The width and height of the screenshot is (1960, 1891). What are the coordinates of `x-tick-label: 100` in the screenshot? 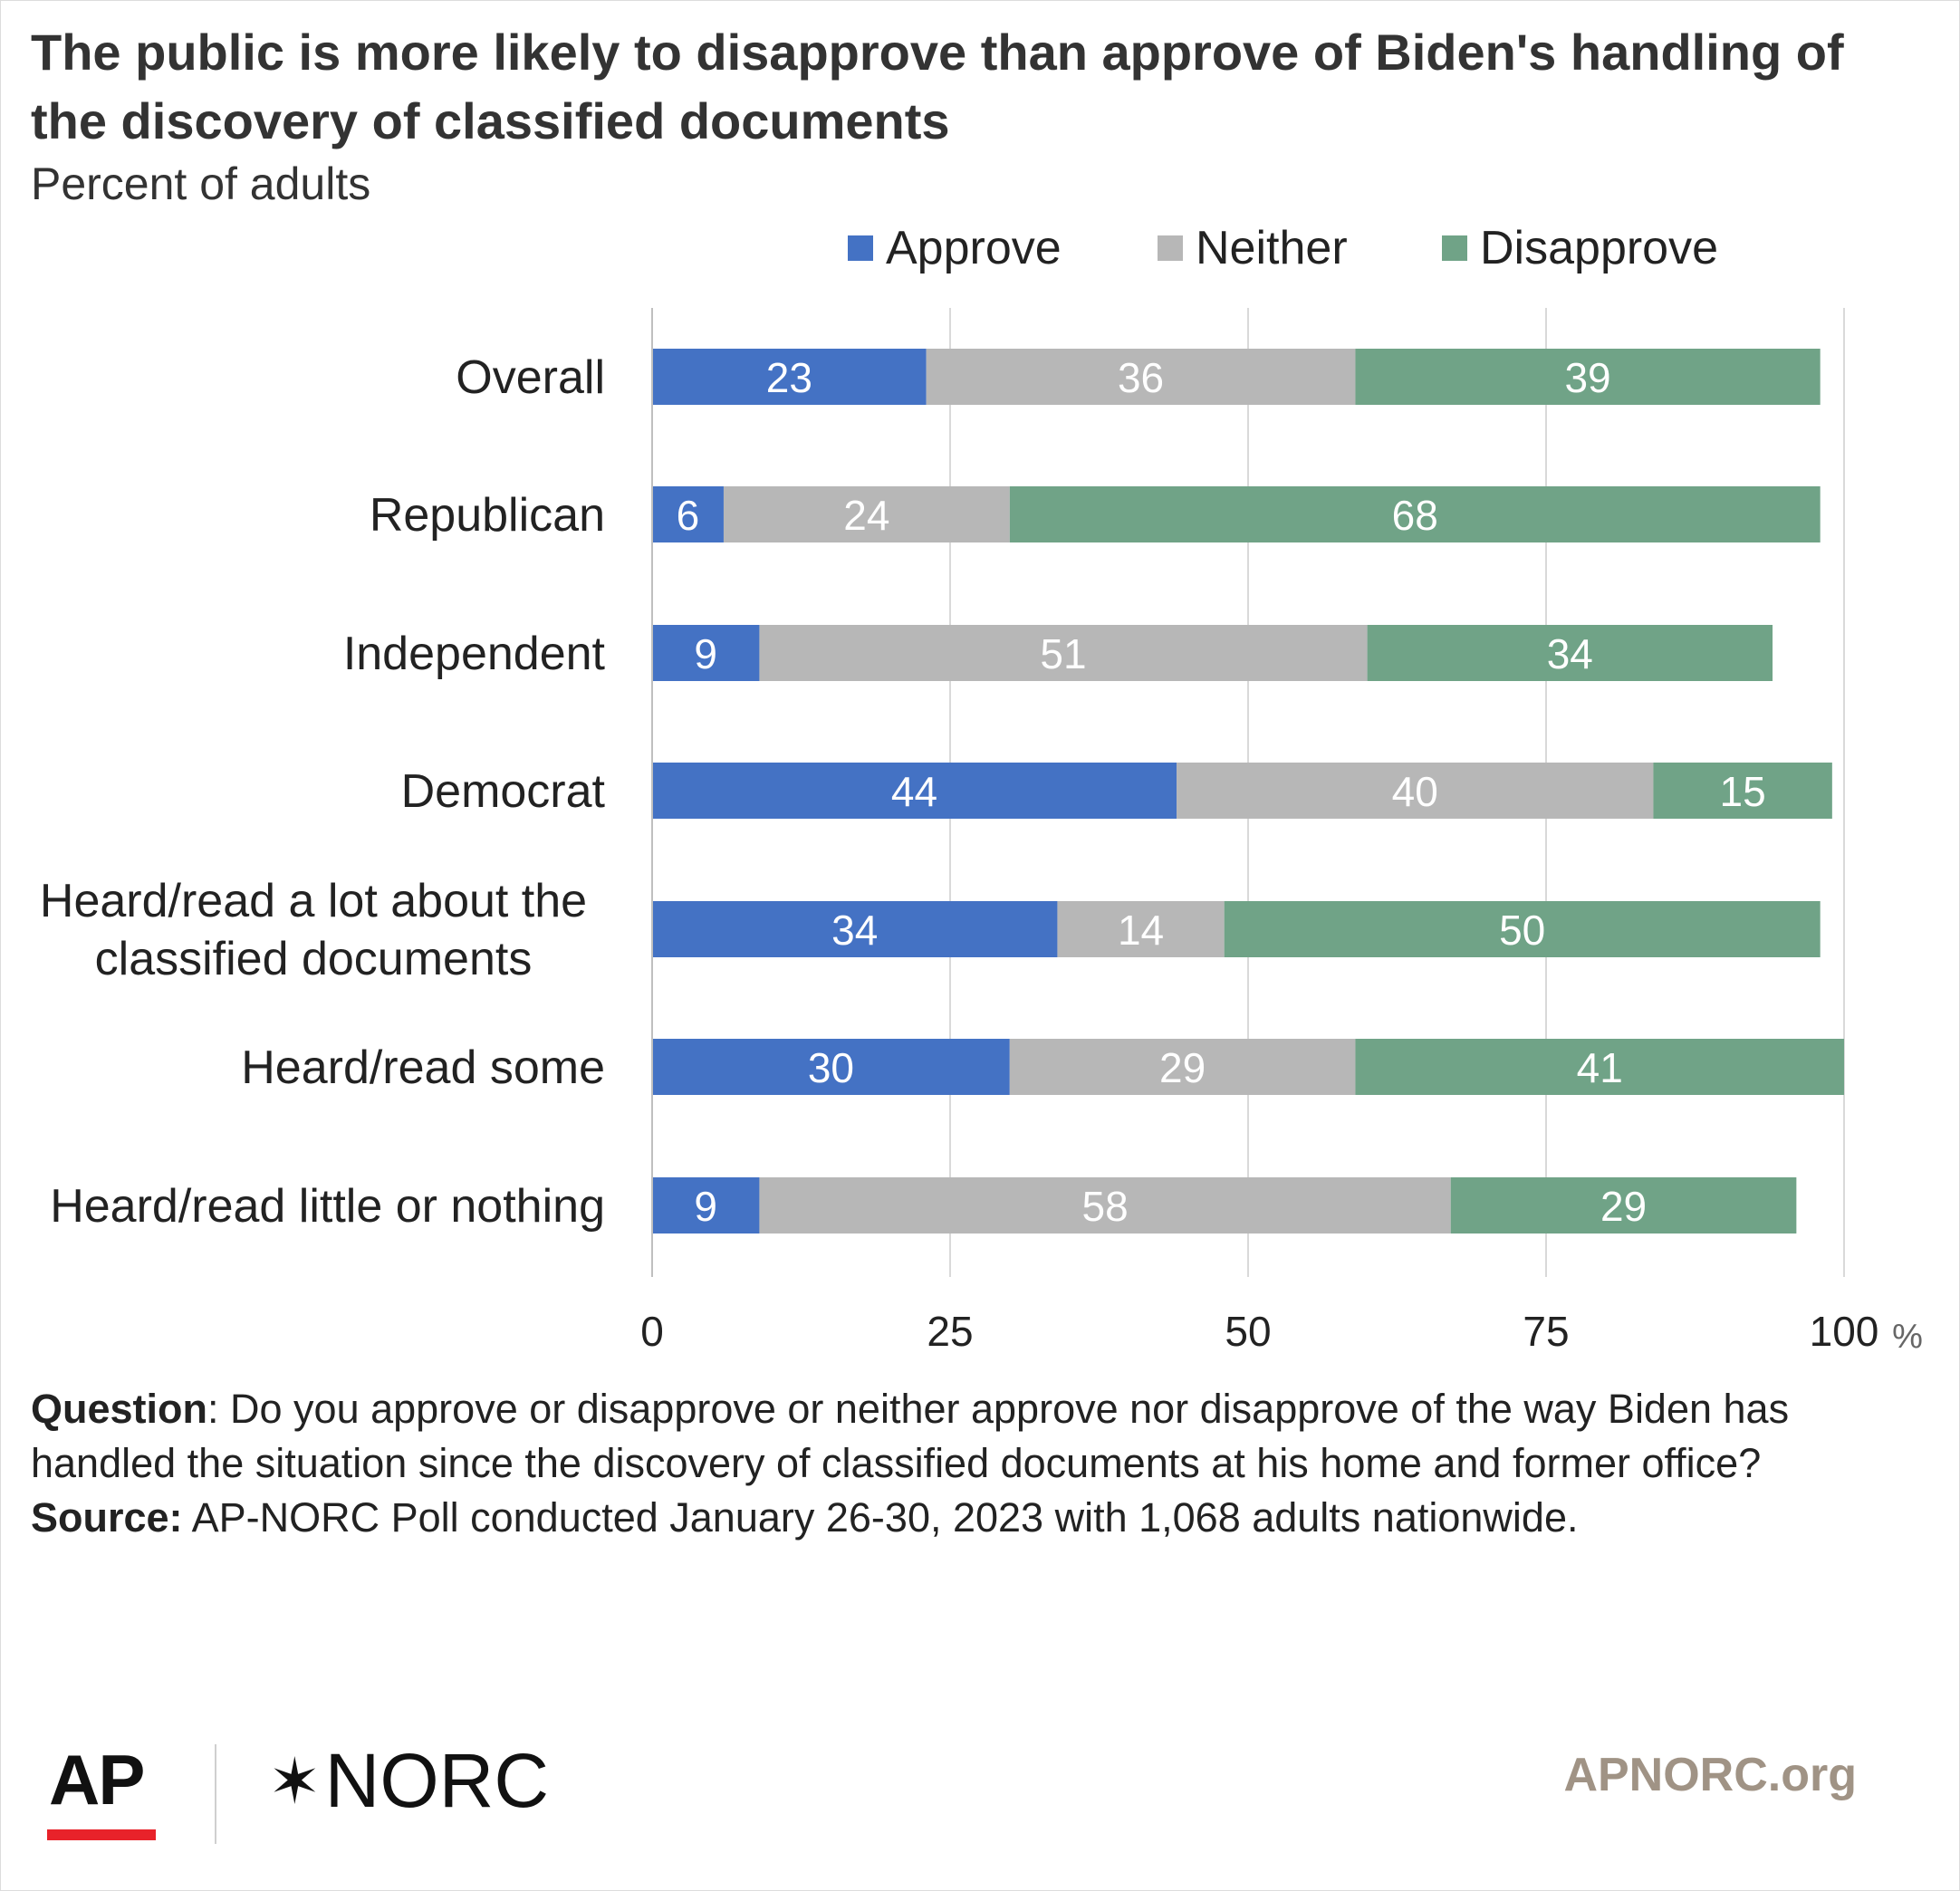 It's located at (1844, 1331).